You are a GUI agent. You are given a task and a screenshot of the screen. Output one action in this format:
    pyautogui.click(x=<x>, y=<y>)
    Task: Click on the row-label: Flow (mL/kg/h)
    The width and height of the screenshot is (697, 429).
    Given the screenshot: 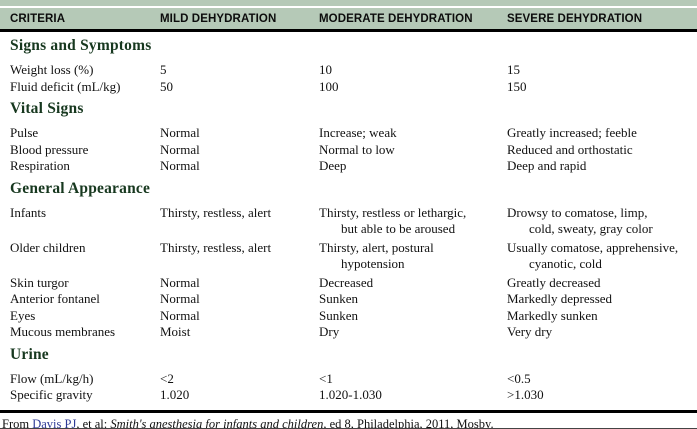 What is the action you would take?
    pyautogui.click(x=52, y=378)
    